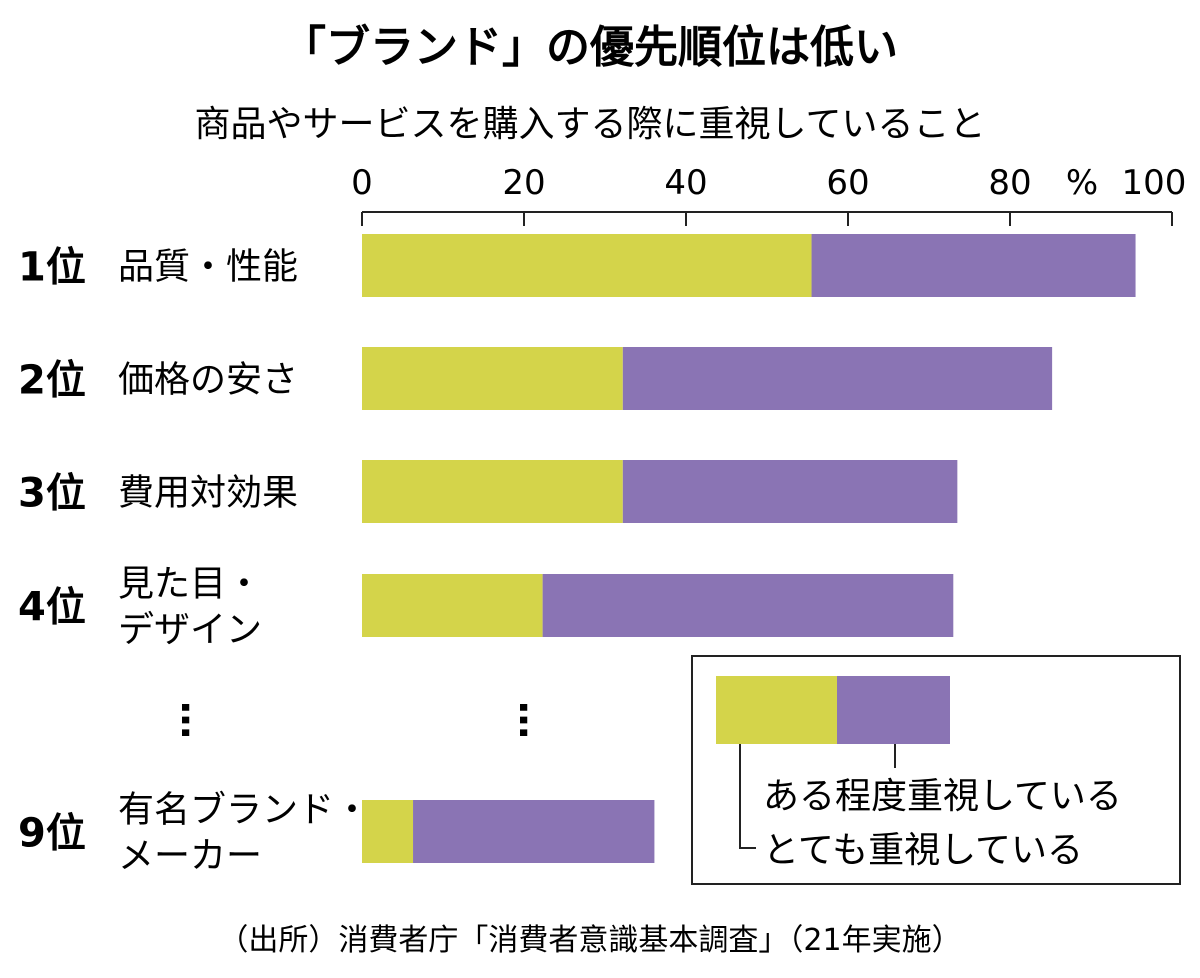  Describe the element at coordinates (589, 940) in the screenshot. I see `source-note: （出所）消費者庁「消費者意識基本調査」（21年実施）` at that location.